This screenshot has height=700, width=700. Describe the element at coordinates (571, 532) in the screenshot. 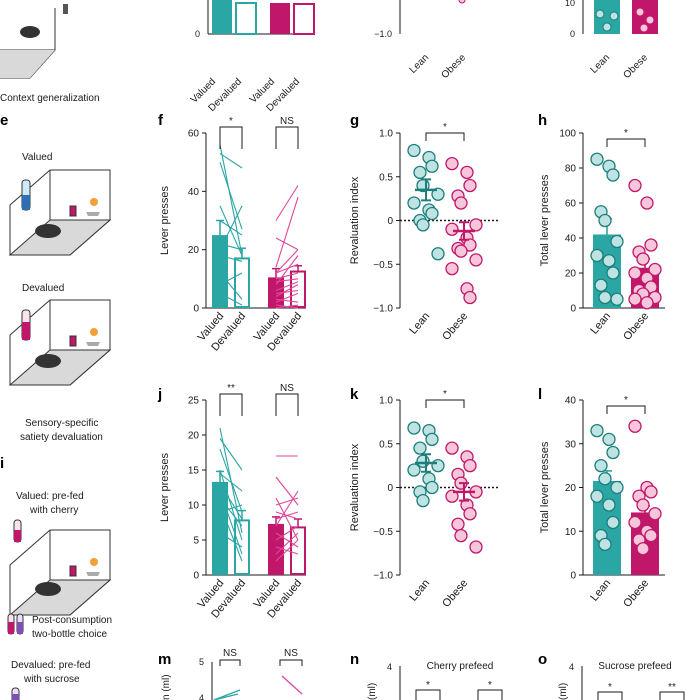

I see `y-tick-label: 10` at that location.